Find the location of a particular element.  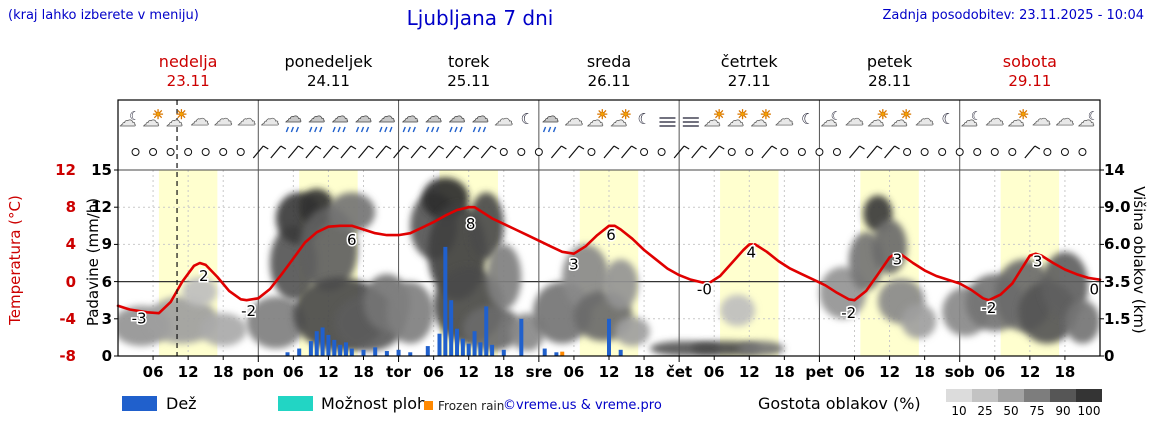

time-tick-25: 12 is located at coordinates (1030, 372).